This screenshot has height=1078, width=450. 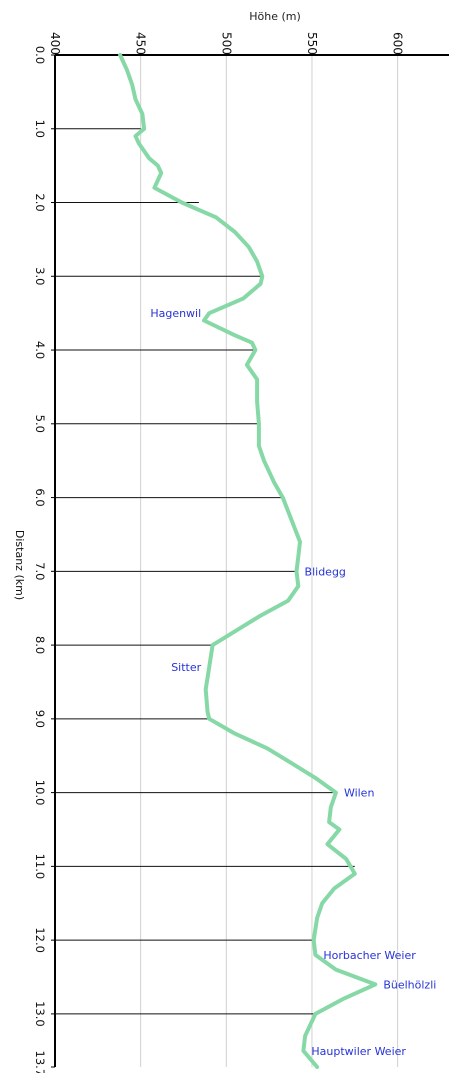 What do you see at coordinates (40, 276) in the screenshot?
I see `x-tick-label: 3.0` at bounding box center [40, 276].